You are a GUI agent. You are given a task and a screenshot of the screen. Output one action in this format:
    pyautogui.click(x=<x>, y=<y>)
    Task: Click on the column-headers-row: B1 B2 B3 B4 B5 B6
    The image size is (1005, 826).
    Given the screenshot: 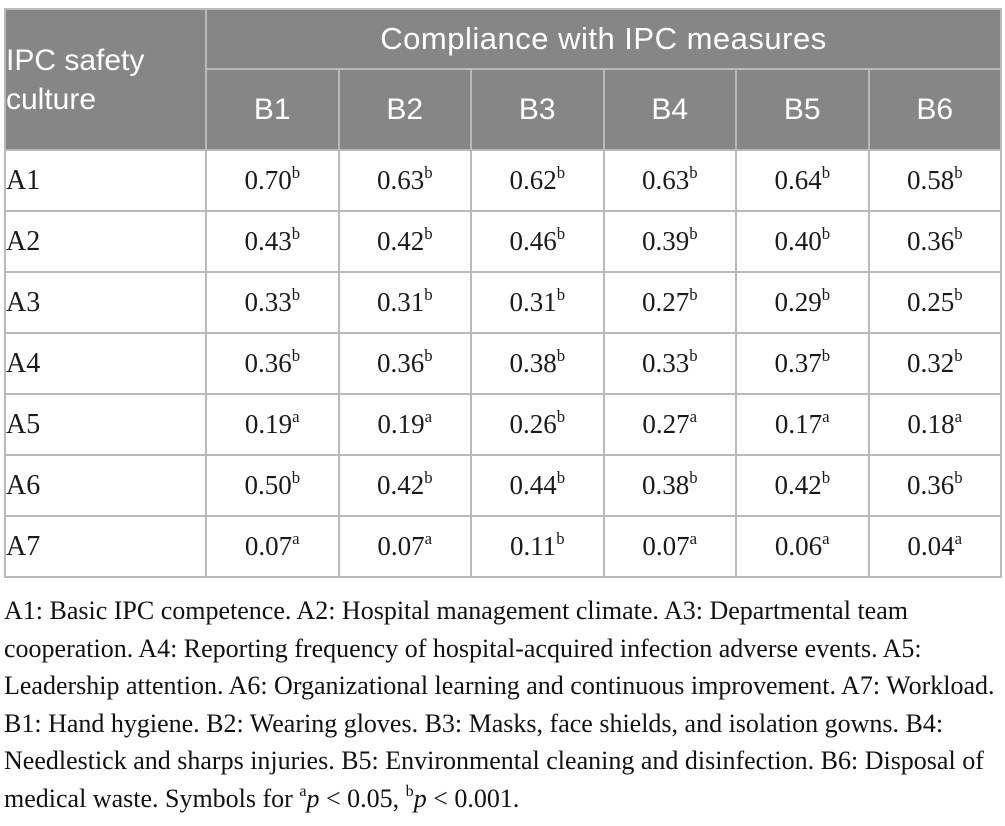 What is the action you would take?
    pyautogui.click(x=503, y=109)
    